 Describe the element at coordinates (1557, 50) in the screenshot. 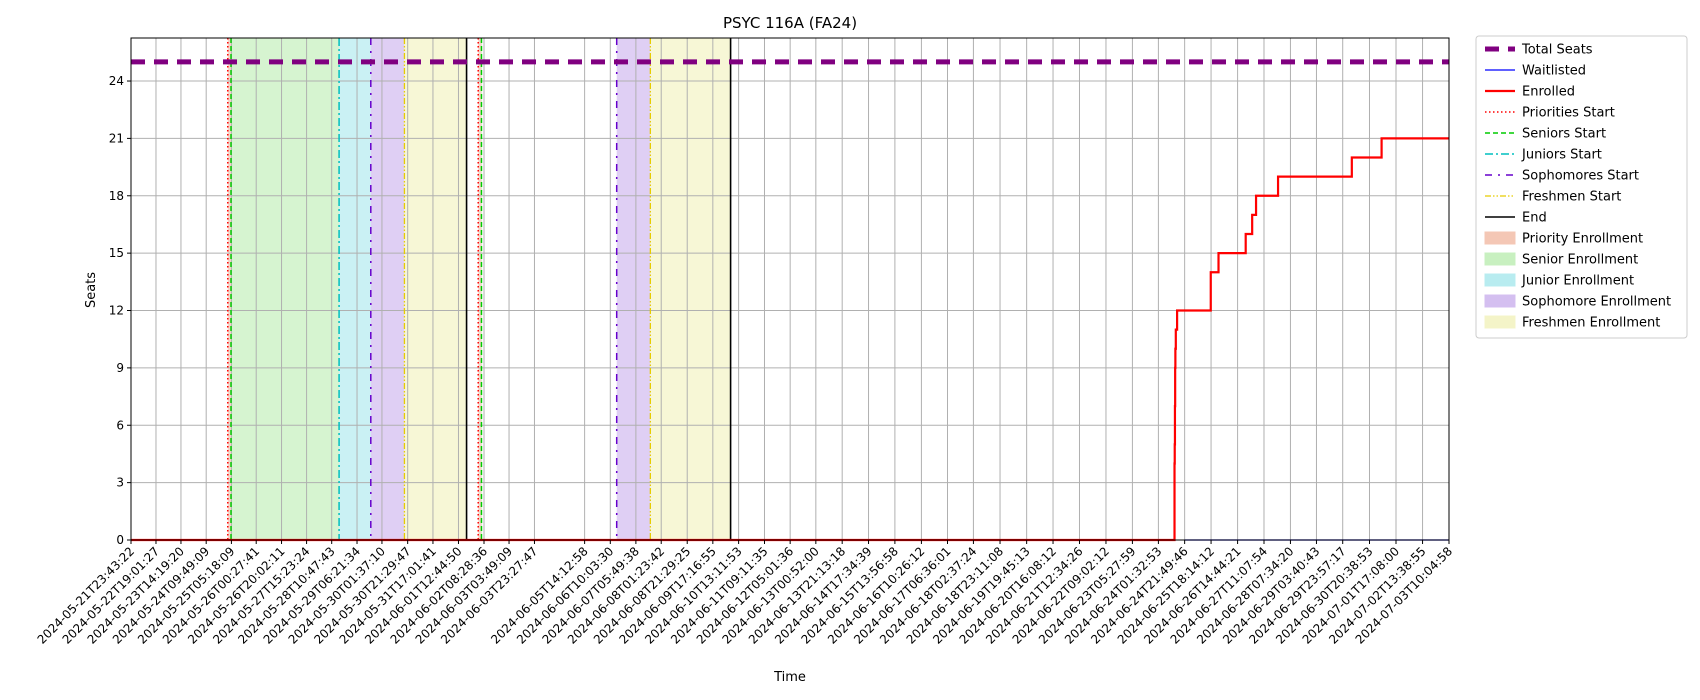

I see `legend-label-0: Total Seats` at that location.